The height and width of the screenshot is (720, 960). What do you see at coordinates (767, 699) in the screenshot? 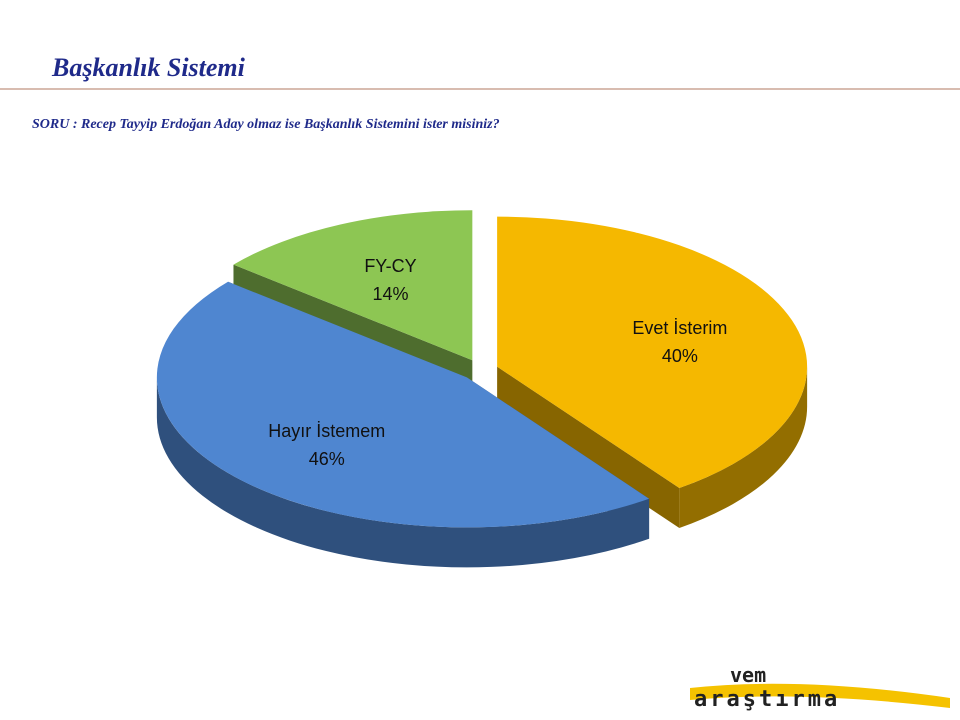
I see `logo-bottom: araştırma` at bounding box center [767, 699].